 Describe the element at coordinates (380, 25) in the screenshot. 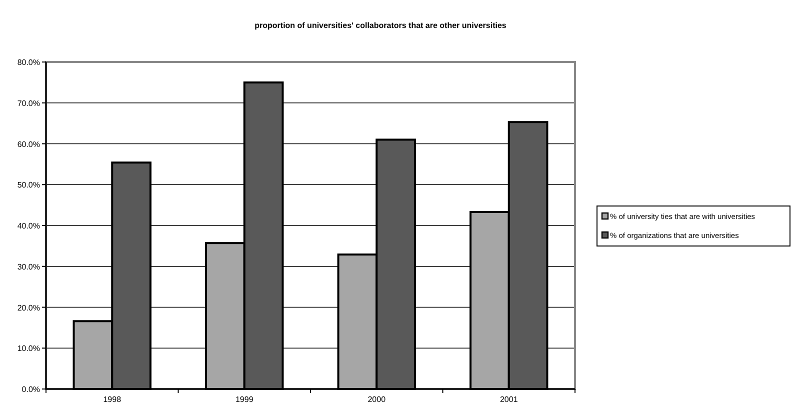

I see `chart-title: proportion of universities' collaborators that are other universities` at that location.